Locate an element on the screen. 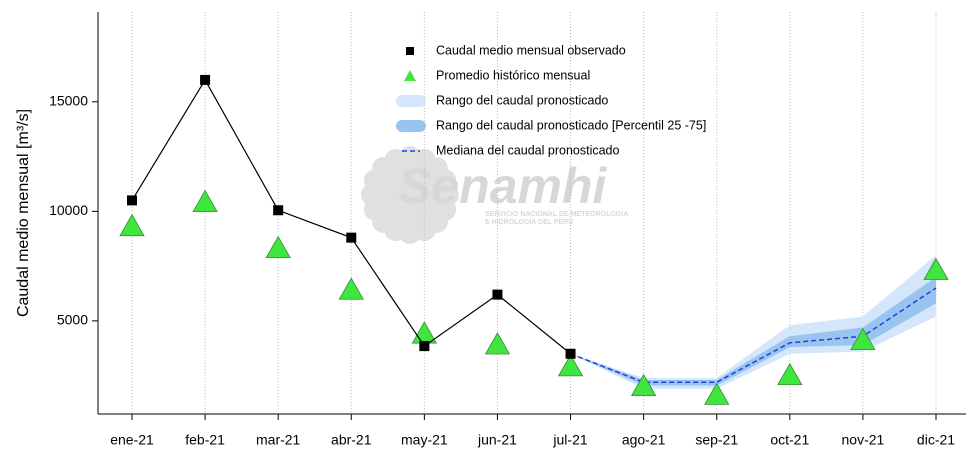 Image resolution: width=969 pixels, height=468 pixels. x-tick-label: feb-21 is located at coordinates (205, 440).